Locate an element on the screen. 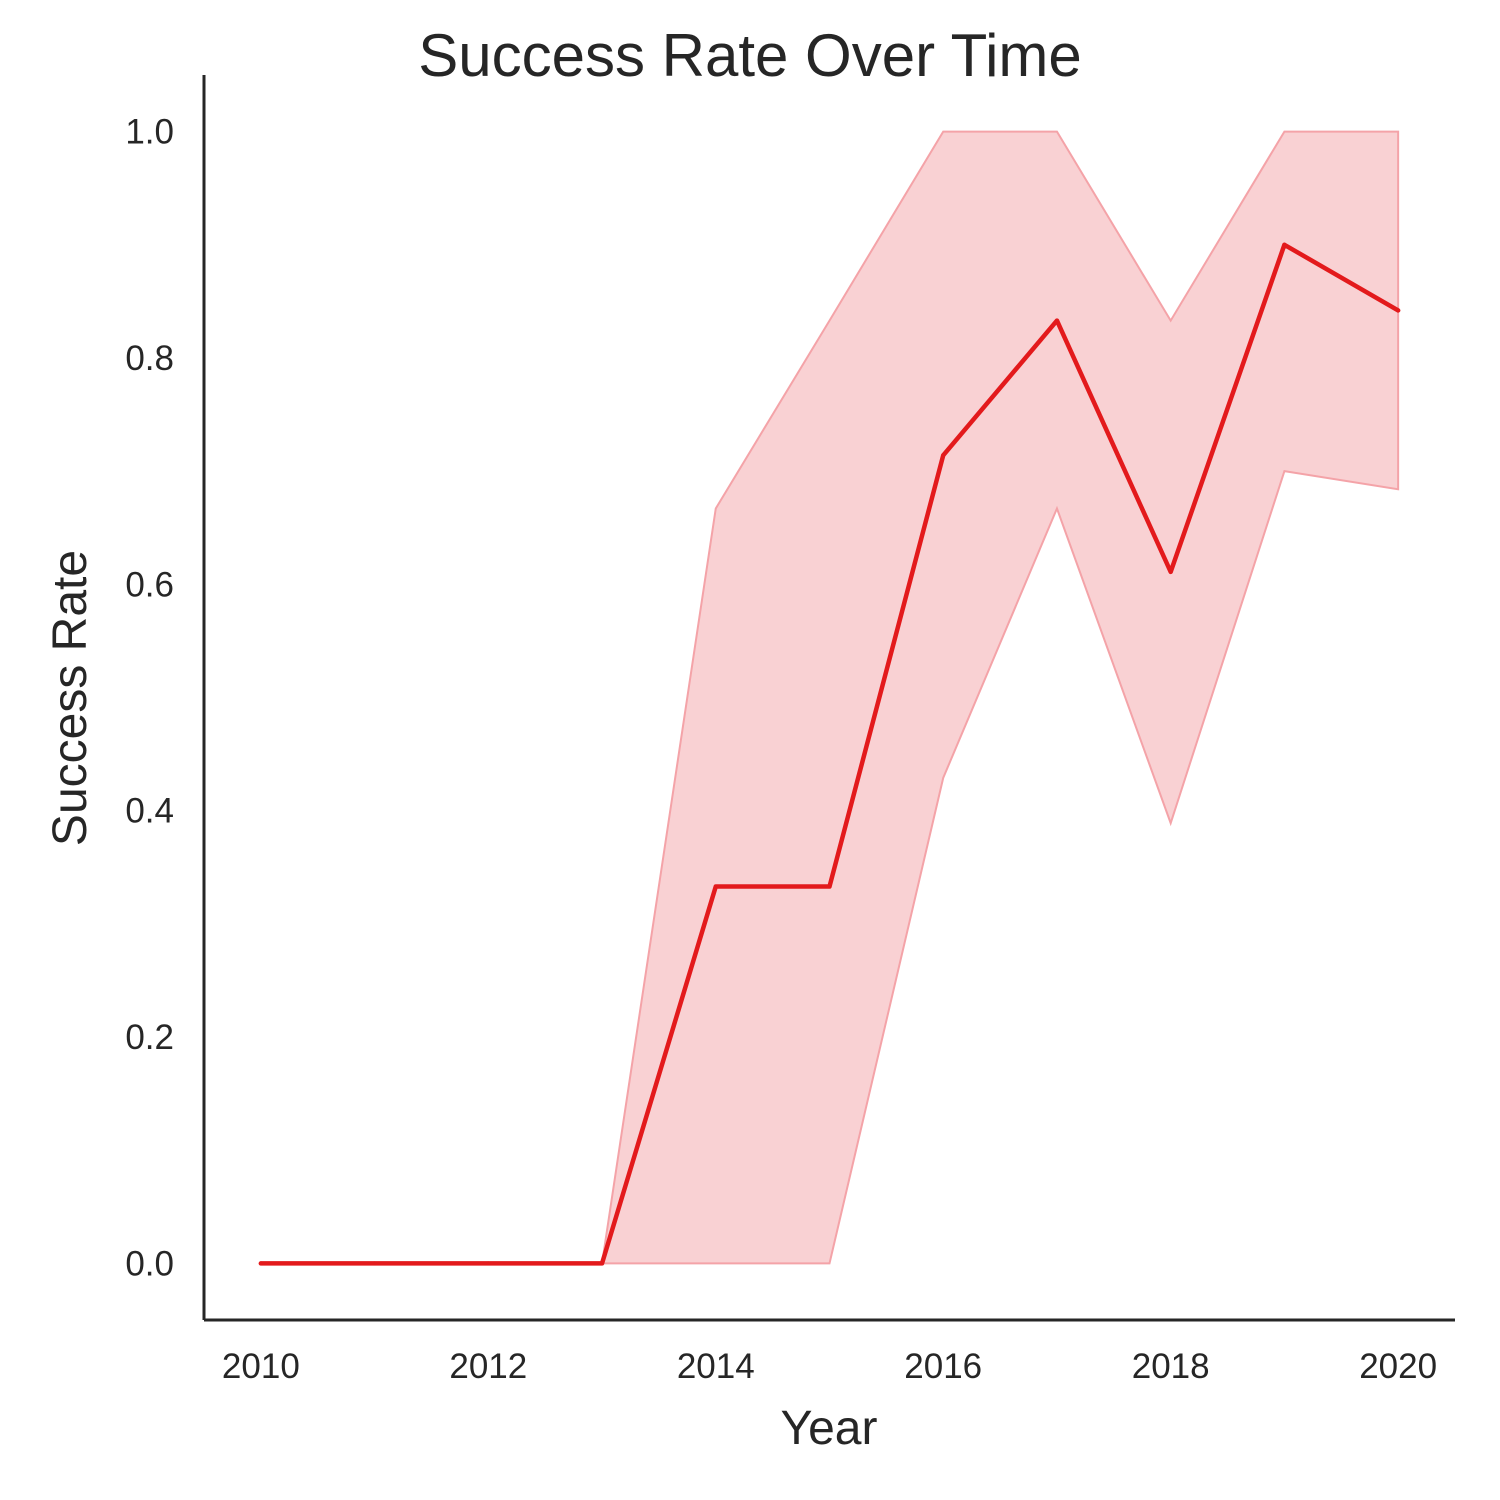  y-tick-label: 0.6 is located at coordinates (149, 584).